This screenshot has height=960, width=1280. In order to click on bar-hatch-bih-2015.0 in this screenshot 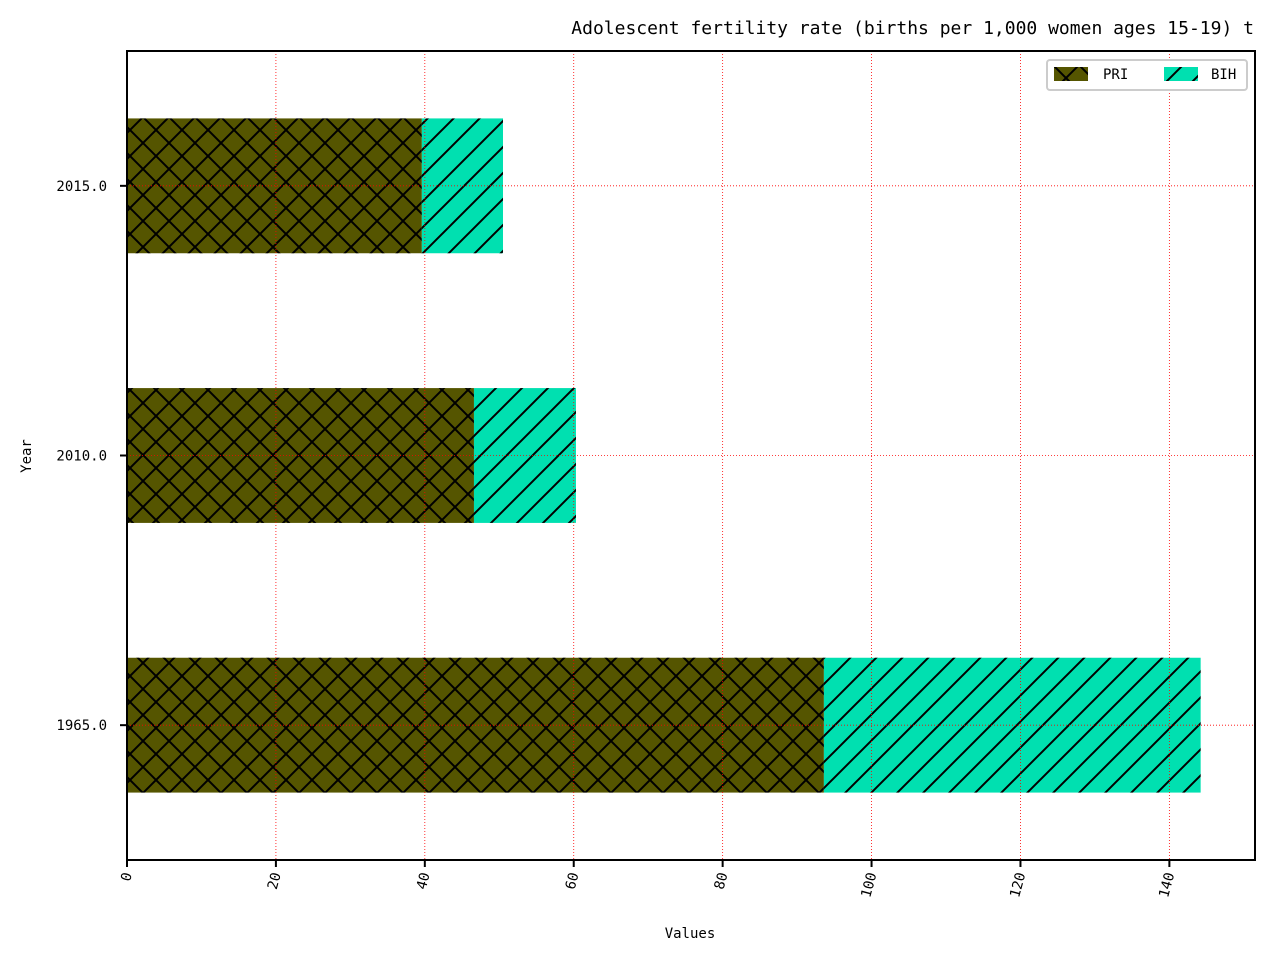, I will do `click(462, 186)`.